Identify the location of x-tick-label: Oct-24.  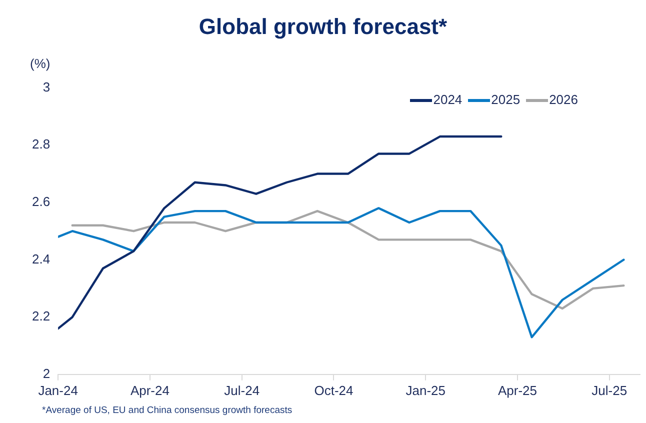
(334, 390).